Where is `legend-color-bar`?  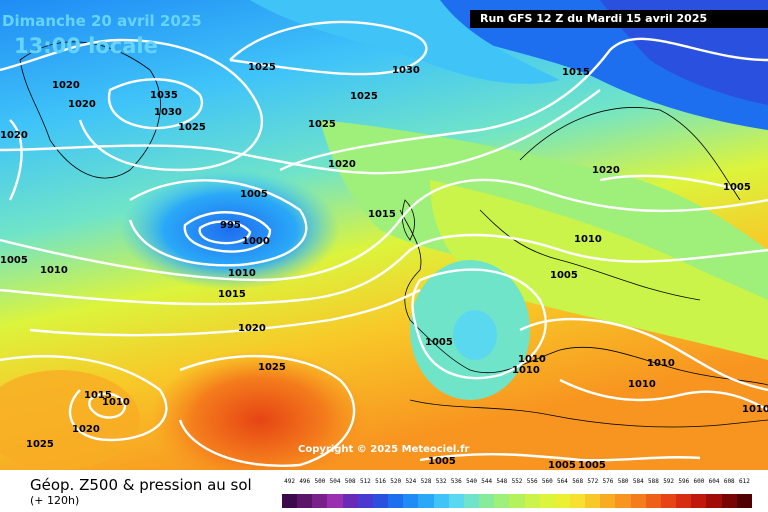
legend-color-bar is located at coordinates (517, 501).